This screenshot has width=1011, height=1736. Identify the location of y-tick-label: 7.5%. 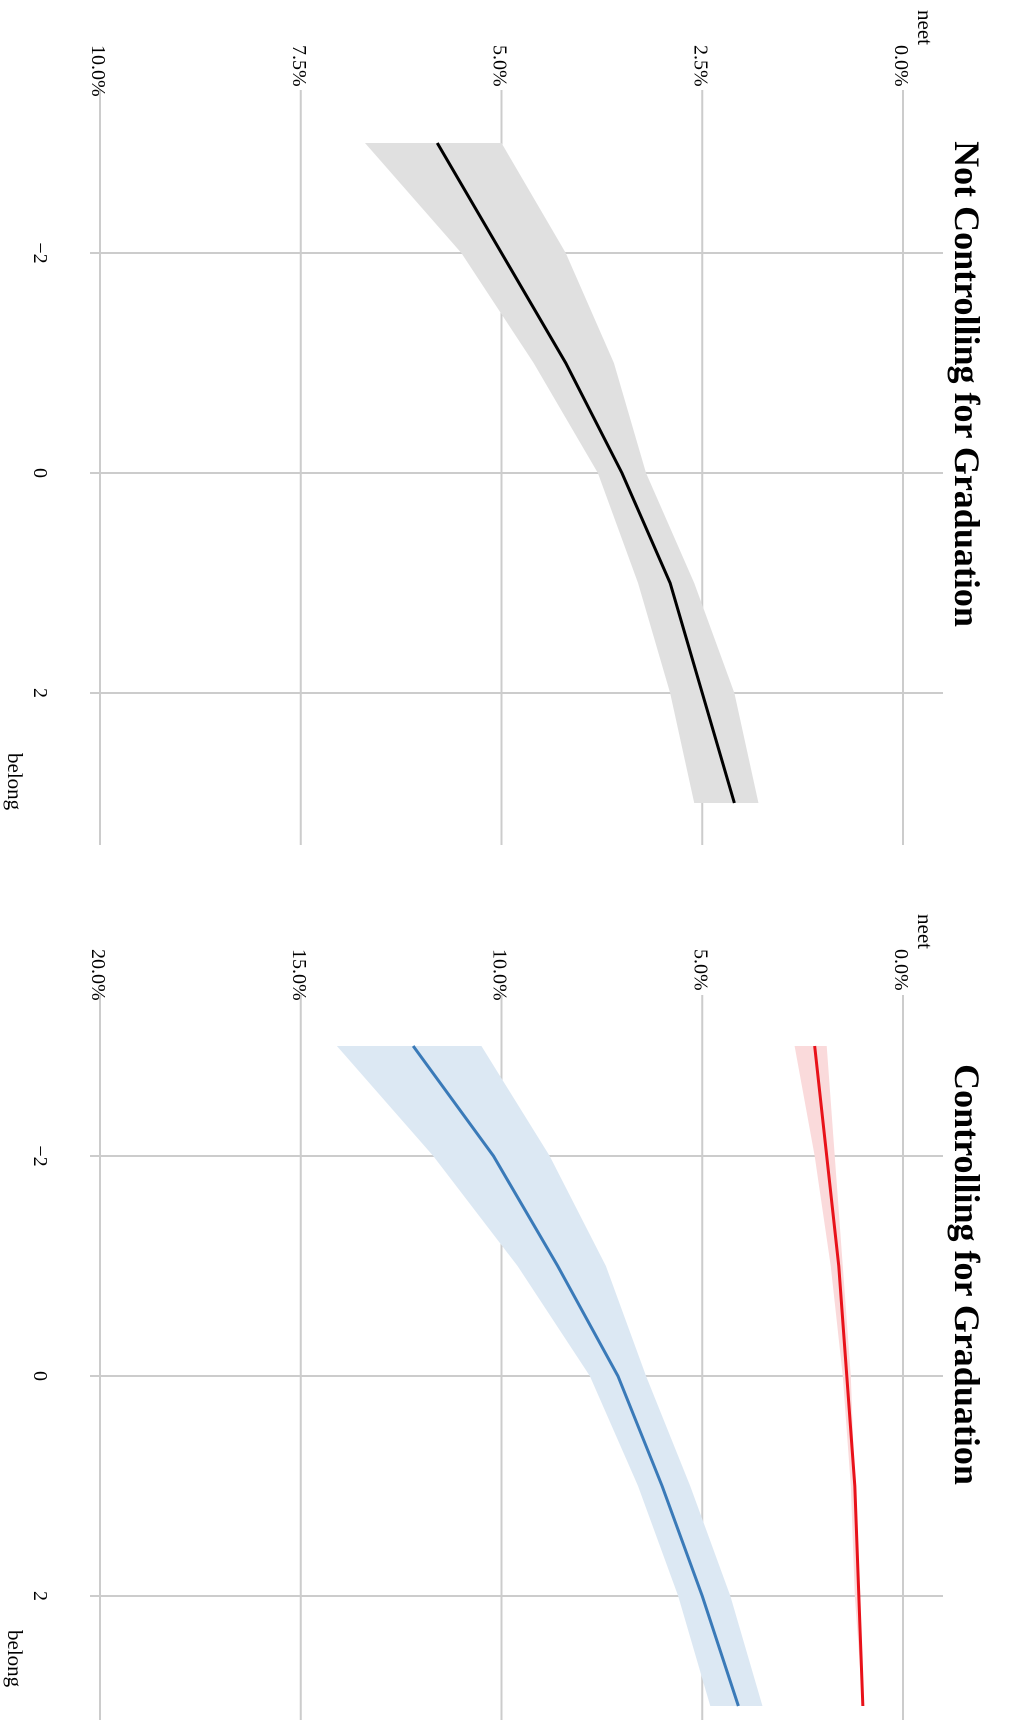
(299, 66).